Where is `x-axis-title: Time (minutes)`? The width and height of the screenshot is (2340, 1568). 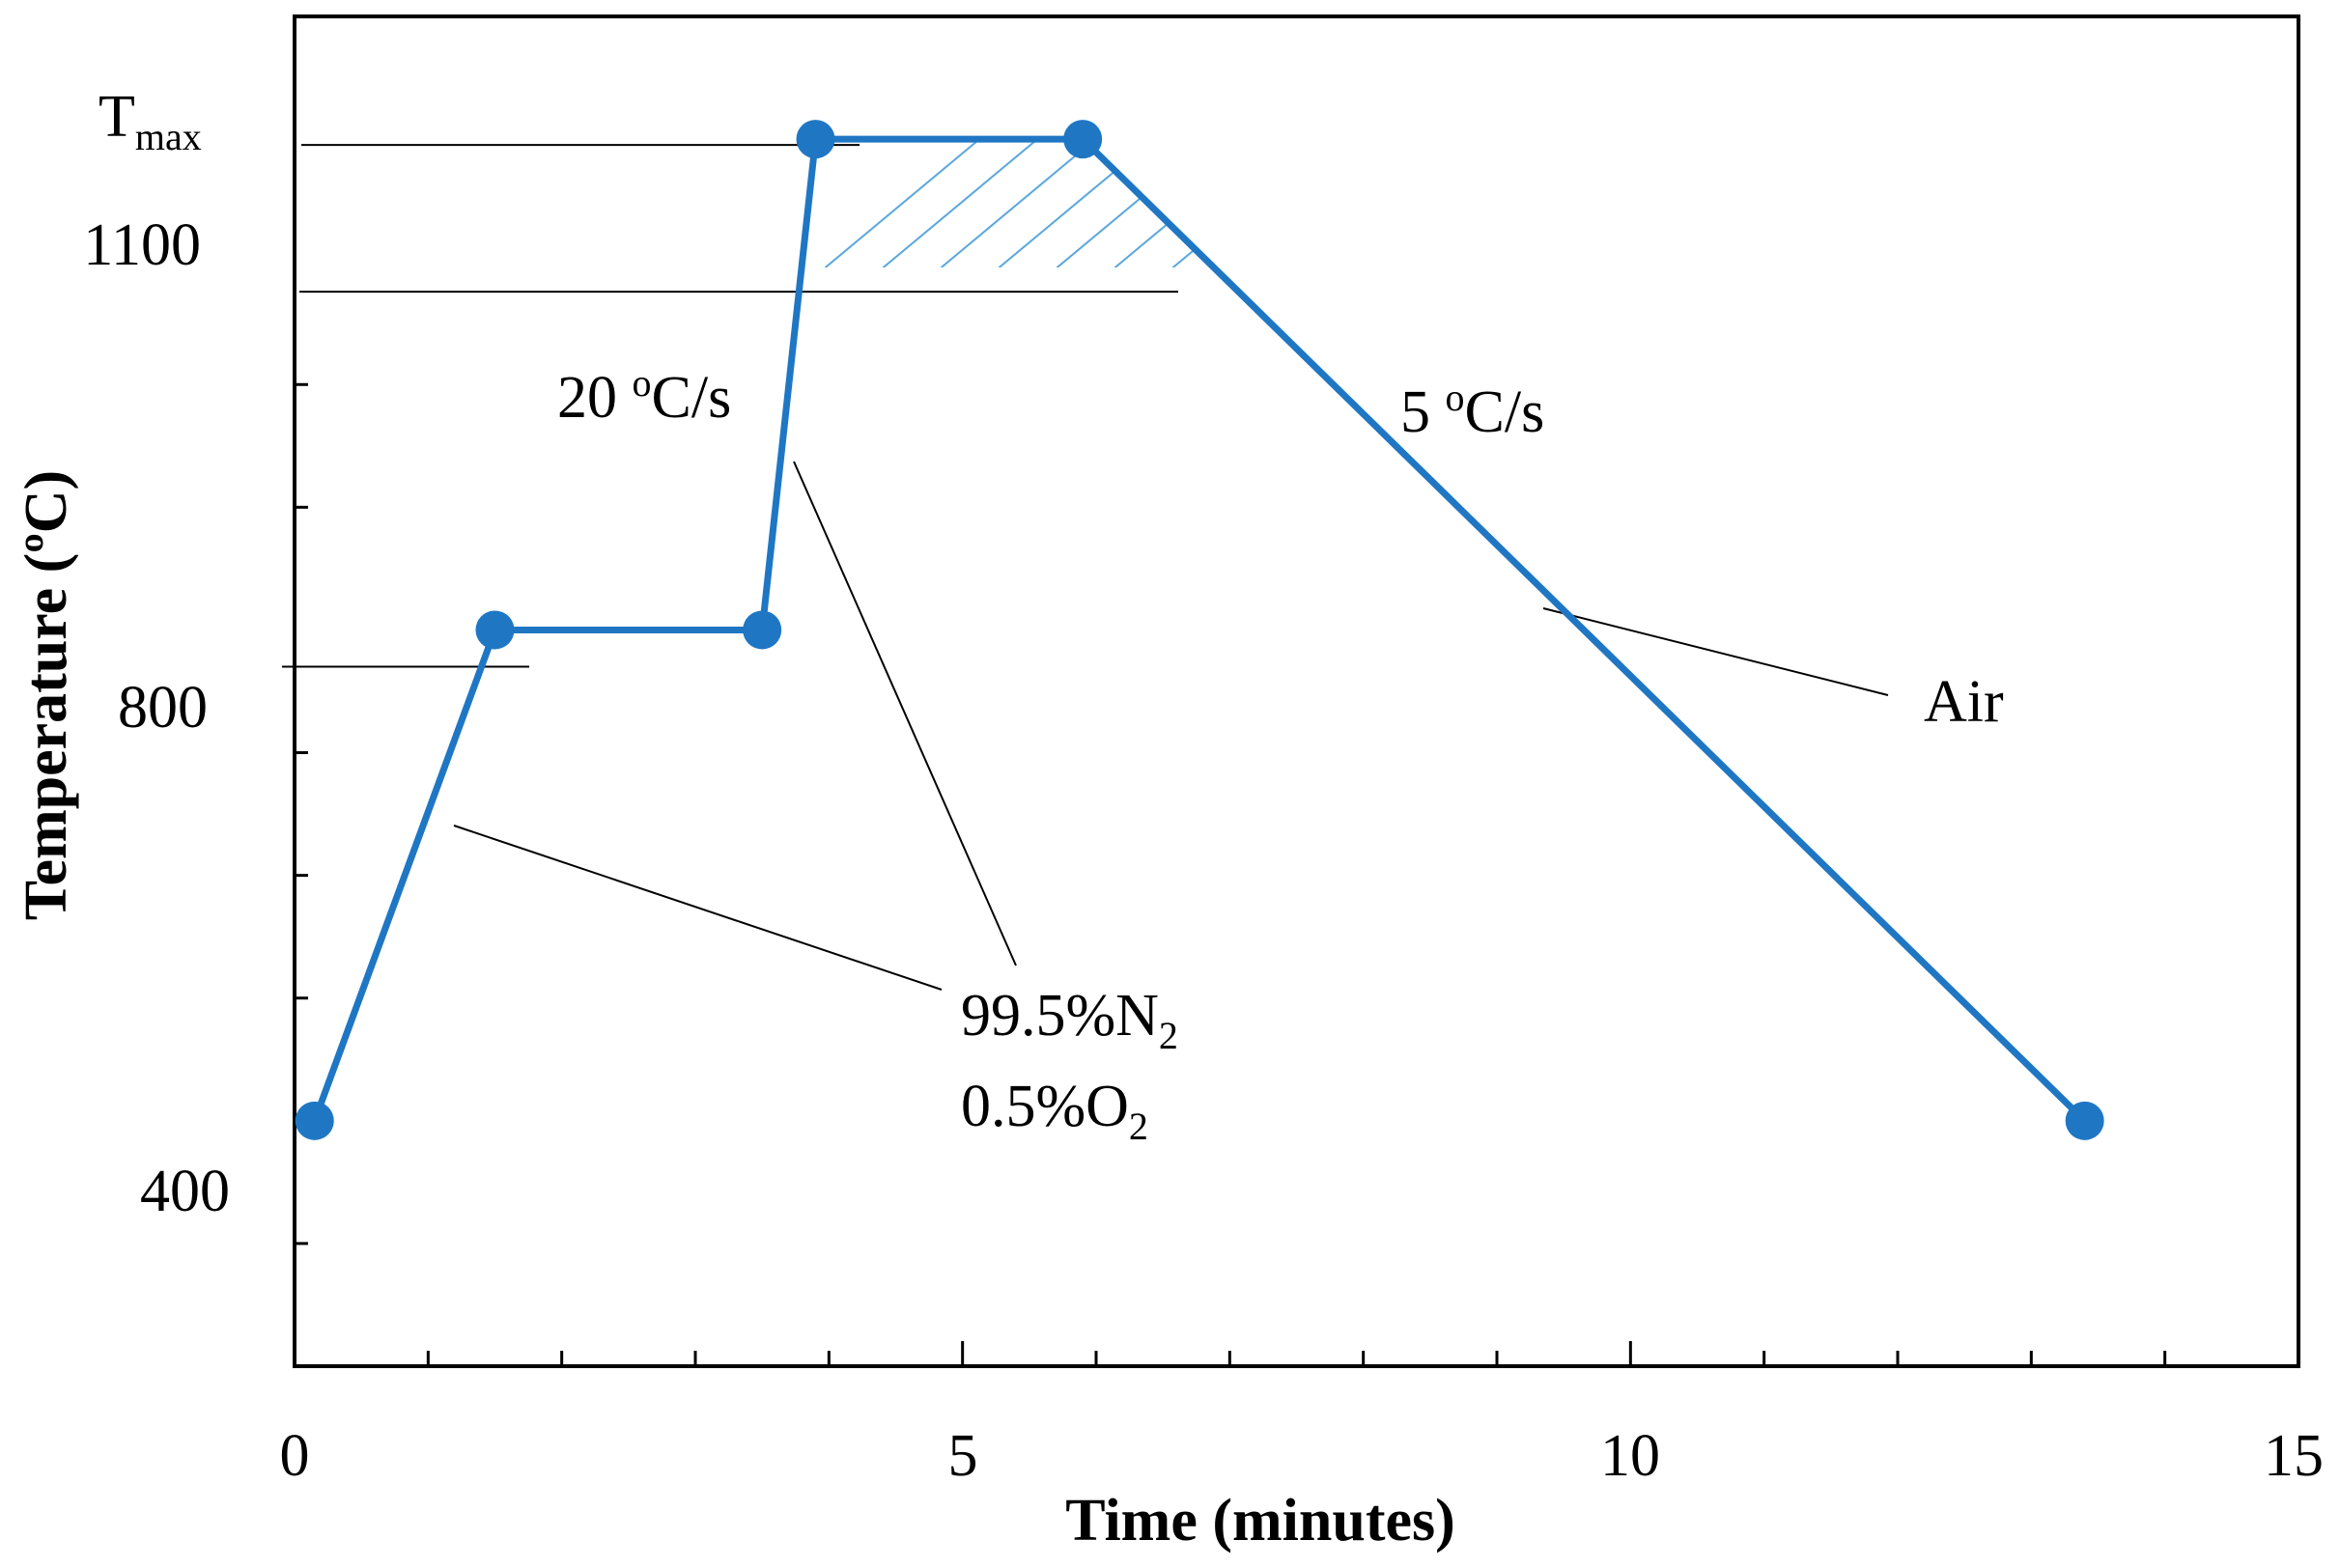 x-axis-title: Time (minutes) is located at coordinates (1260, 1521).